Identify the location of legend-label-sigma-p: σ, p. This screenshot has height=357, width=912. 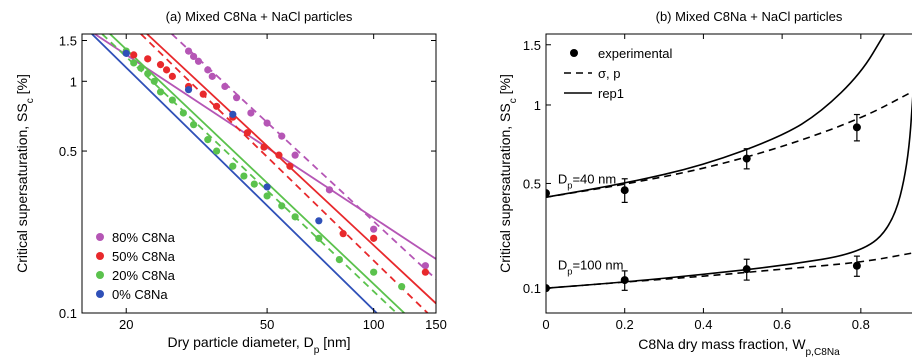
(609, 73).